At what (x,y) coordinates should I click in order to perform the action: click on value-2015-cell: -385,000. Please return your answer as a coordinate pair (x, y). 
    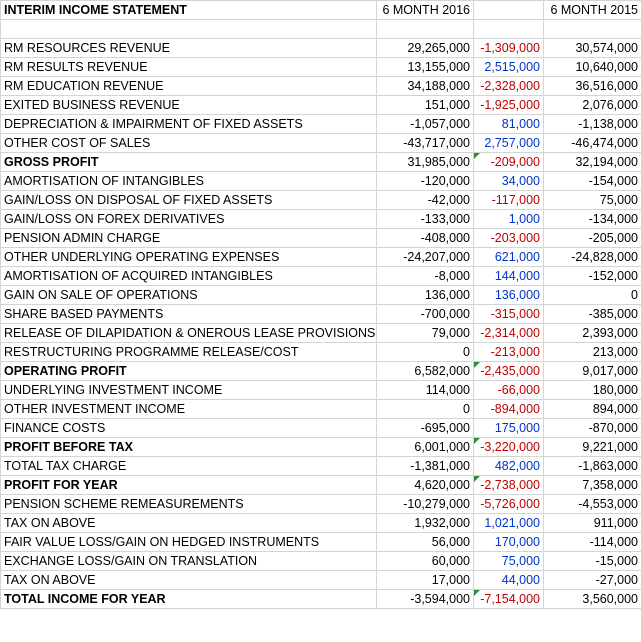
    Looking at the image, I should click on (592, 314).